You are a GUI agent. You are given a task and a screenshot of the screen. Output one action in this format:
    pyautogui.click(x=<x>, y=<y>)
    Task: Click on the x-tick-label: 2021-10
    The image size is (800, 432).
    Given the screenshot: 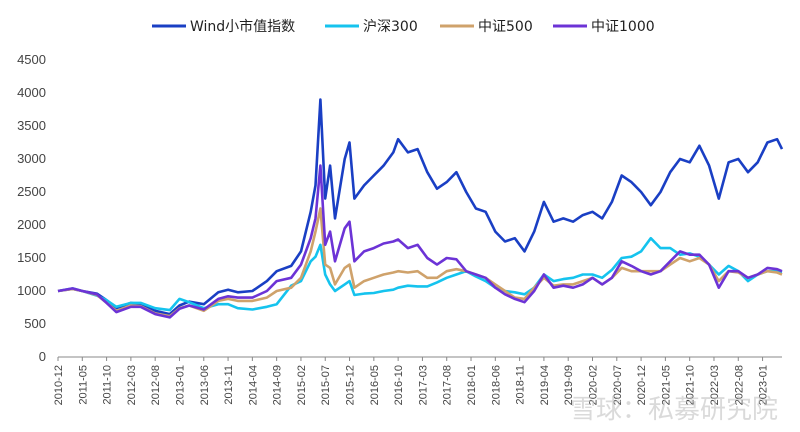 What is the action you would take?
    pyautogui.click(x=691, y=385)
    